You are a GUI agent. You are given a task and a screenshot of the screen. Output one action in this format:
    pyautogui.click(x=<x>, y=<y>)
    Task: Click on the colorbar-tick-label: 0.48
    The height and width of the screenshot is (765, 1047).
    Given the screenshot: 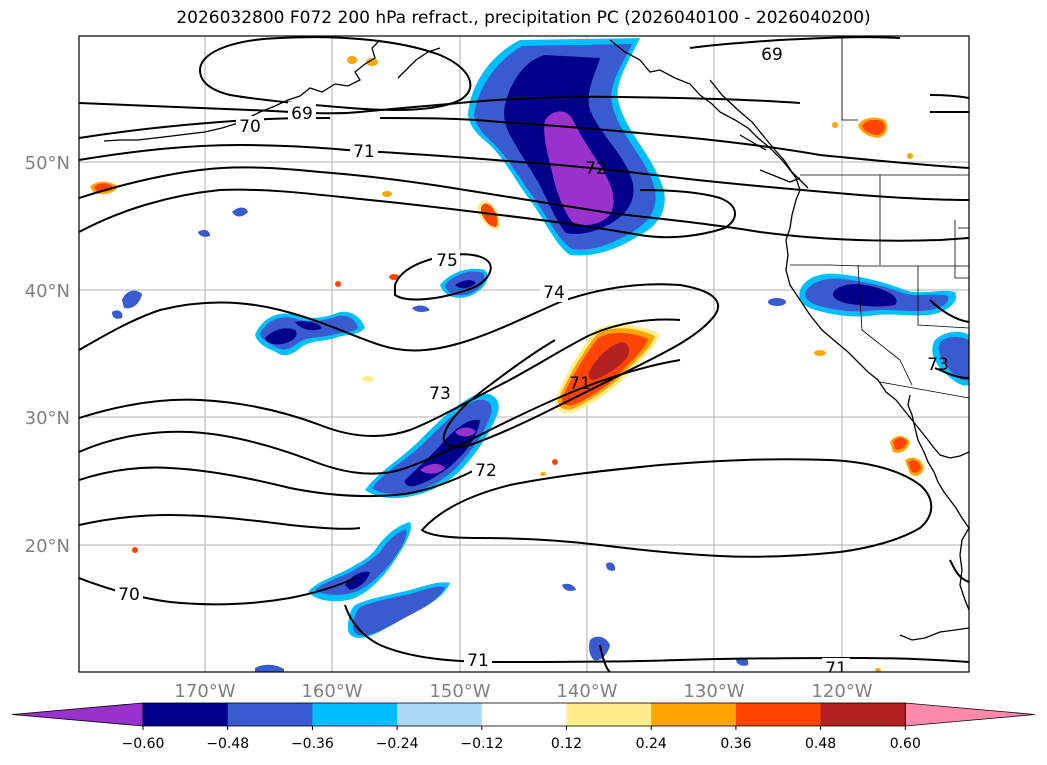 What is the action you would take?
    pyautogui.click(x=820, y=744)
    